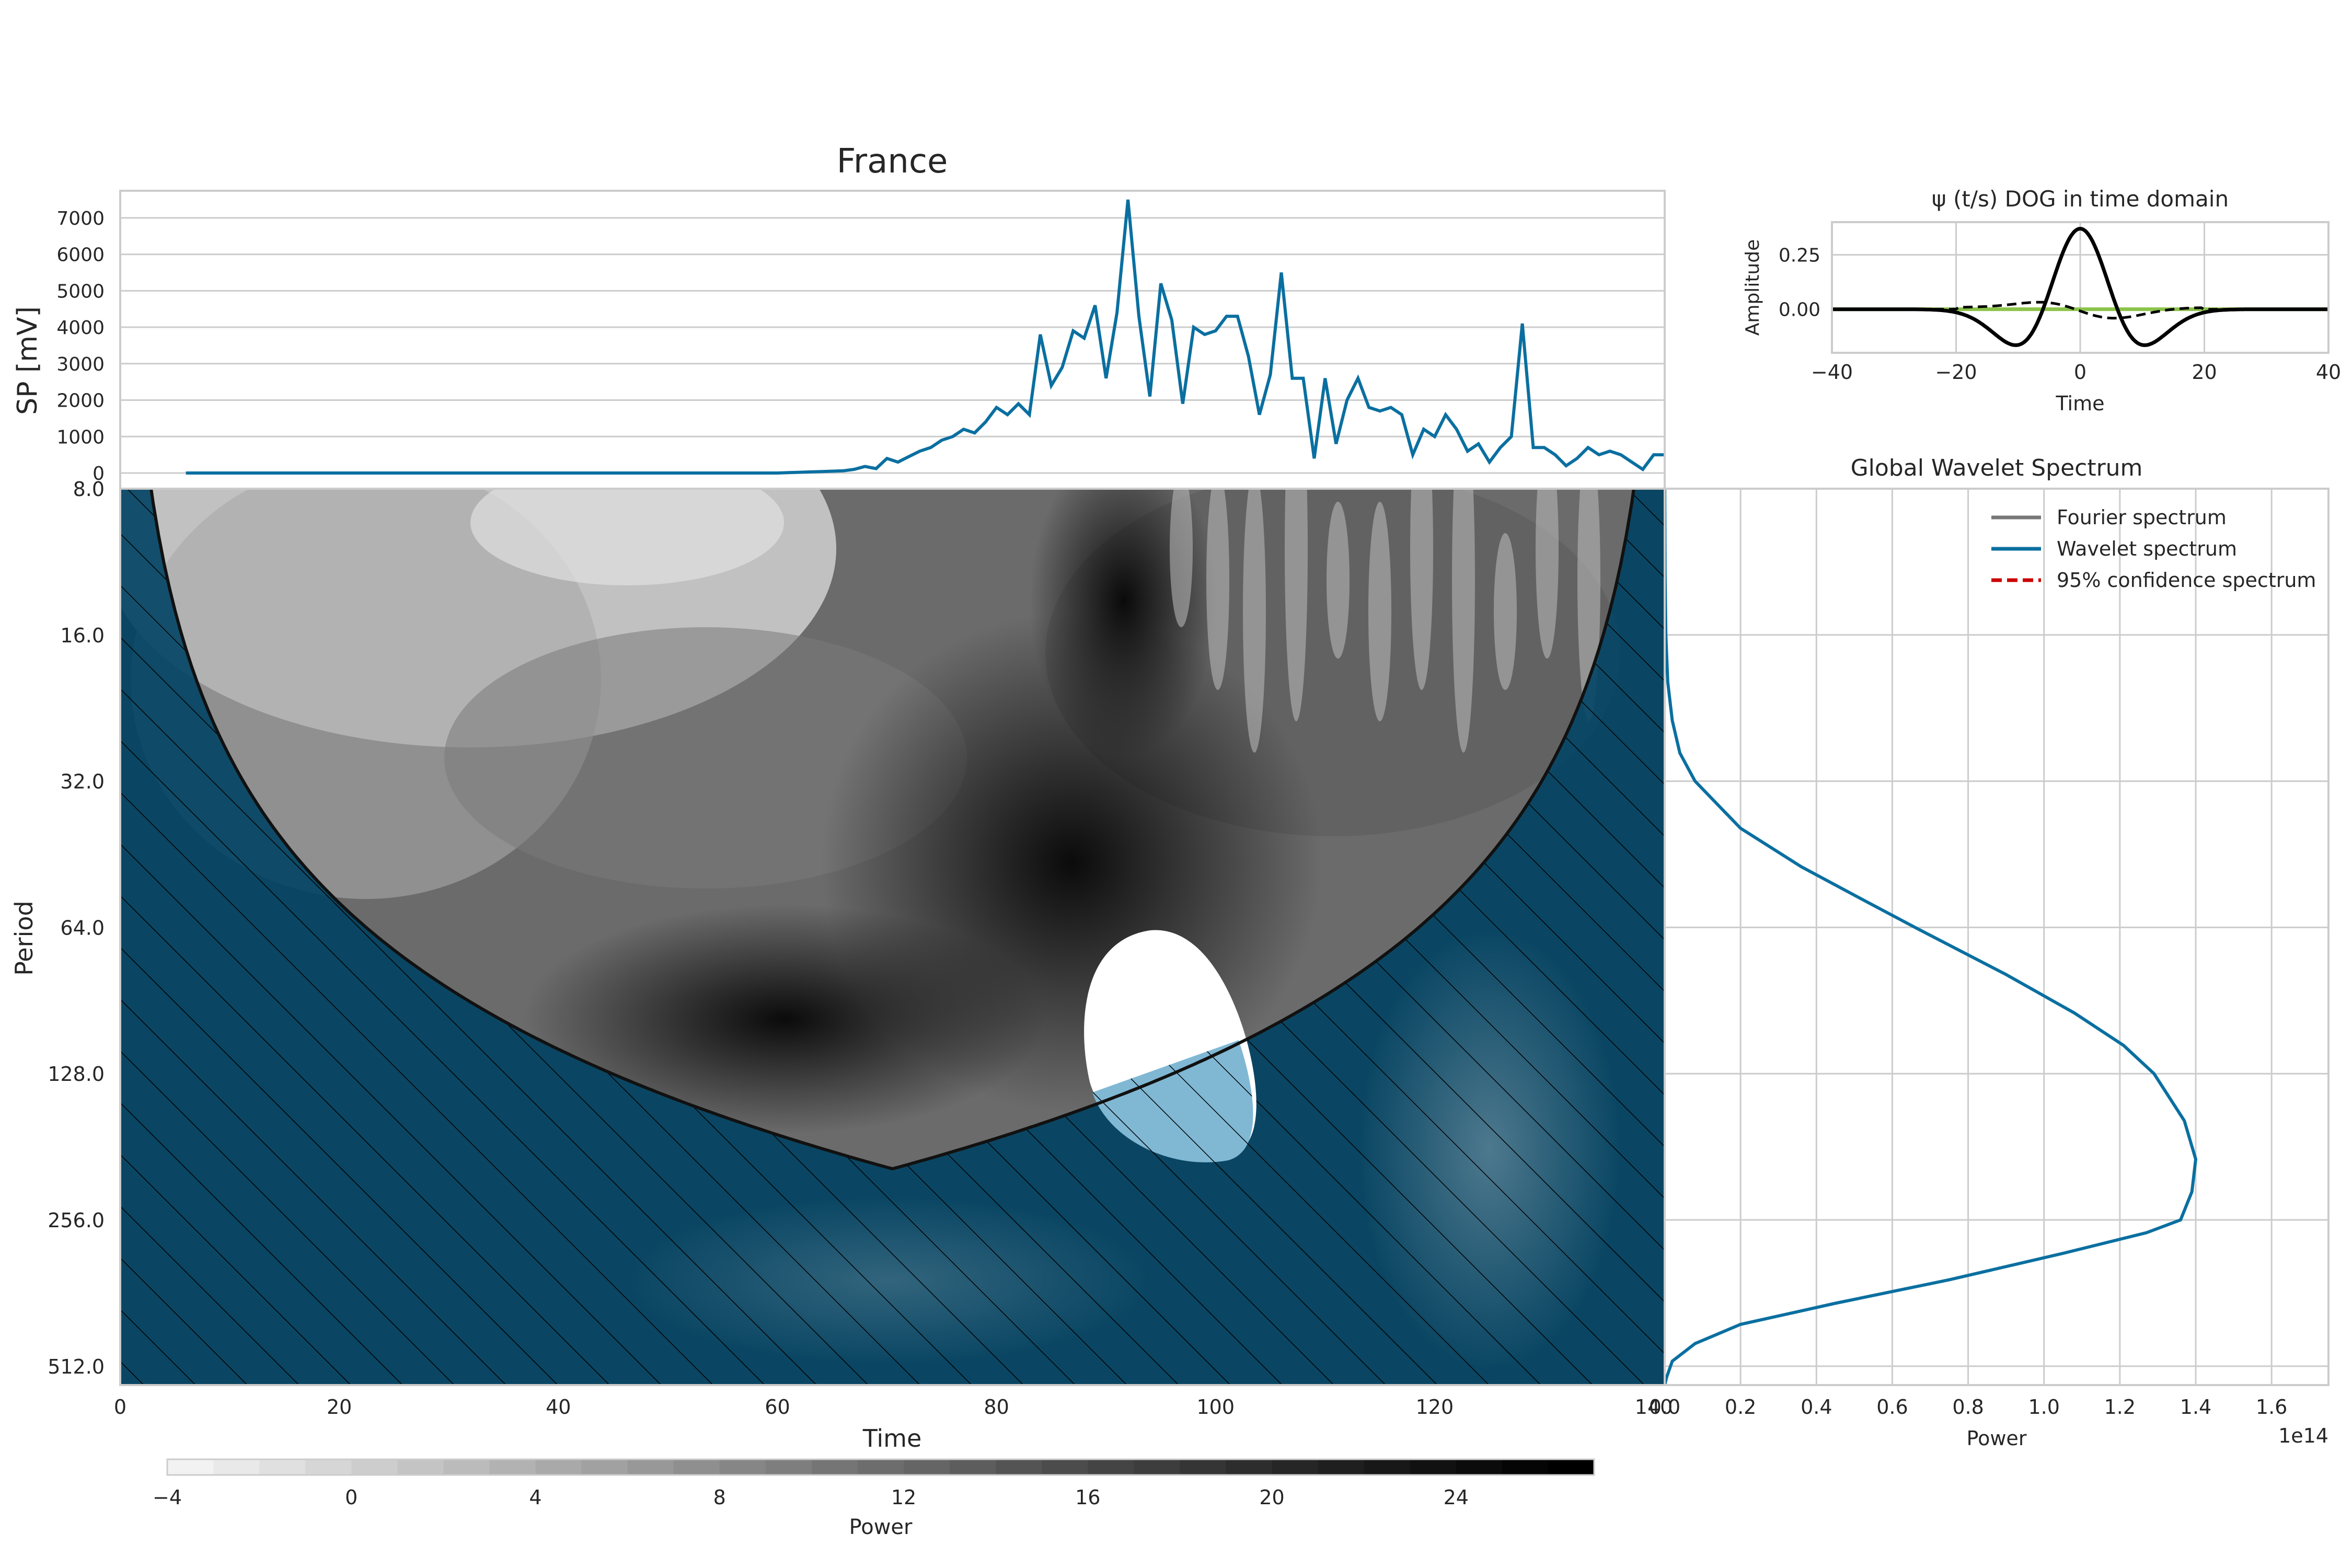 This screenshot has height=1568, width=2352. I want to click on mw-xtick-label: −40, so click(1832, 372).